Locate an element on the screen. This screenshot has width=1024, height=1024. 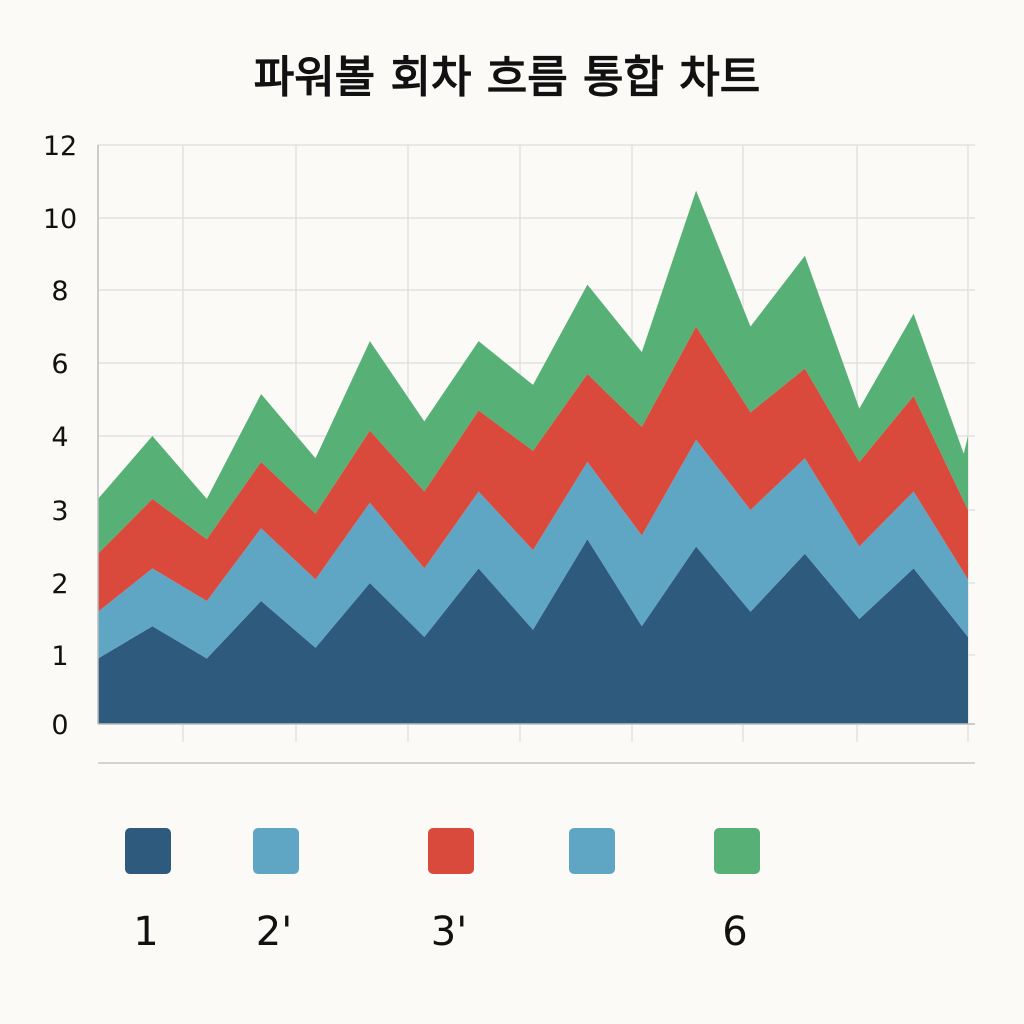
y-tick-label: 8 is located at coordinates (59, 291).